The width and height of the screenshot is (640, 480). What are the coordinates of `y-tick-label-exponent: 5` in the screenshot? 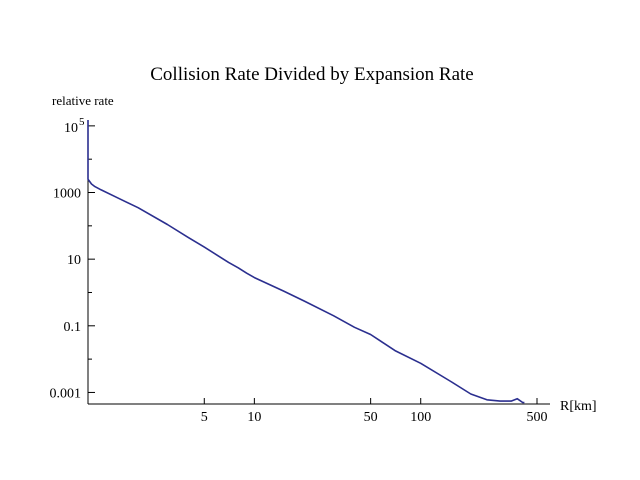 It's located at (82, 122).